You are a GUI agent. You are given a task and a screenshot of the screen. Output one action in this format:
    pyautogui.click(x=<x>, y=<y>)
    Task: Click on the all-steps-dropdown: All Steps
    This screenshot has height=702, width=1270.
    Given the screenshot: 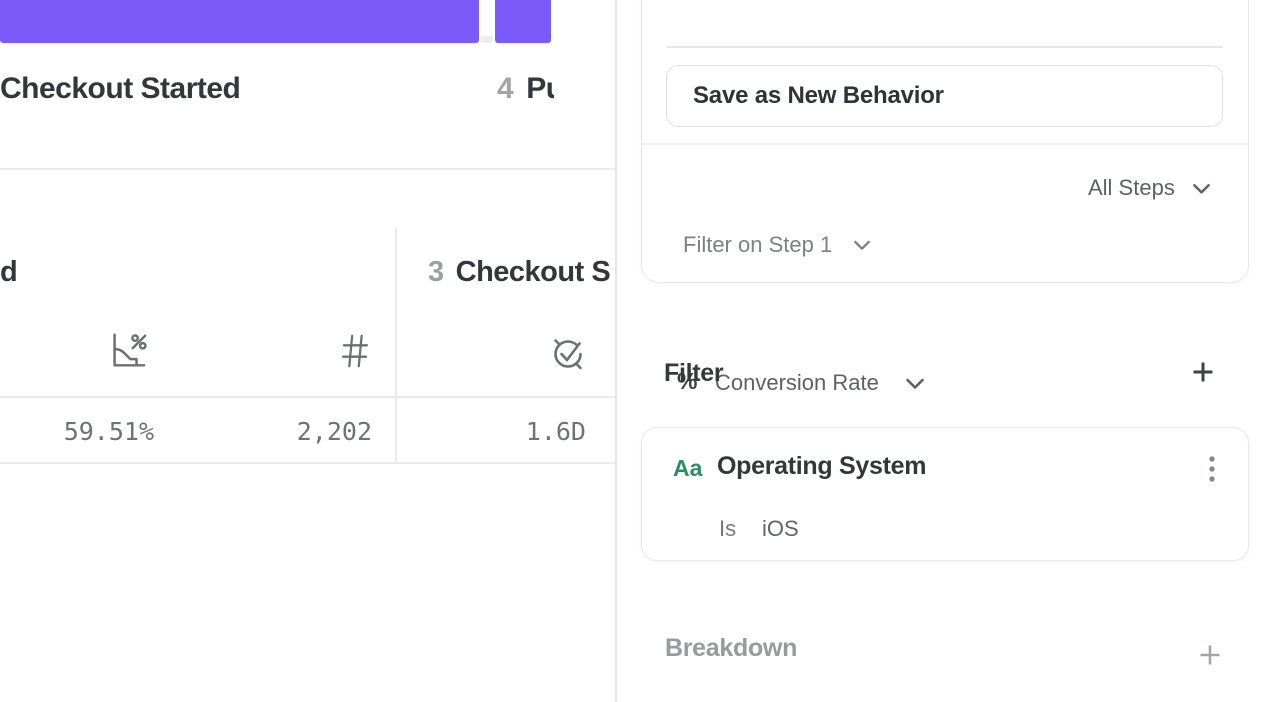 What is the action you would take?
    pyautogui.click(x=1154, y=187)
    